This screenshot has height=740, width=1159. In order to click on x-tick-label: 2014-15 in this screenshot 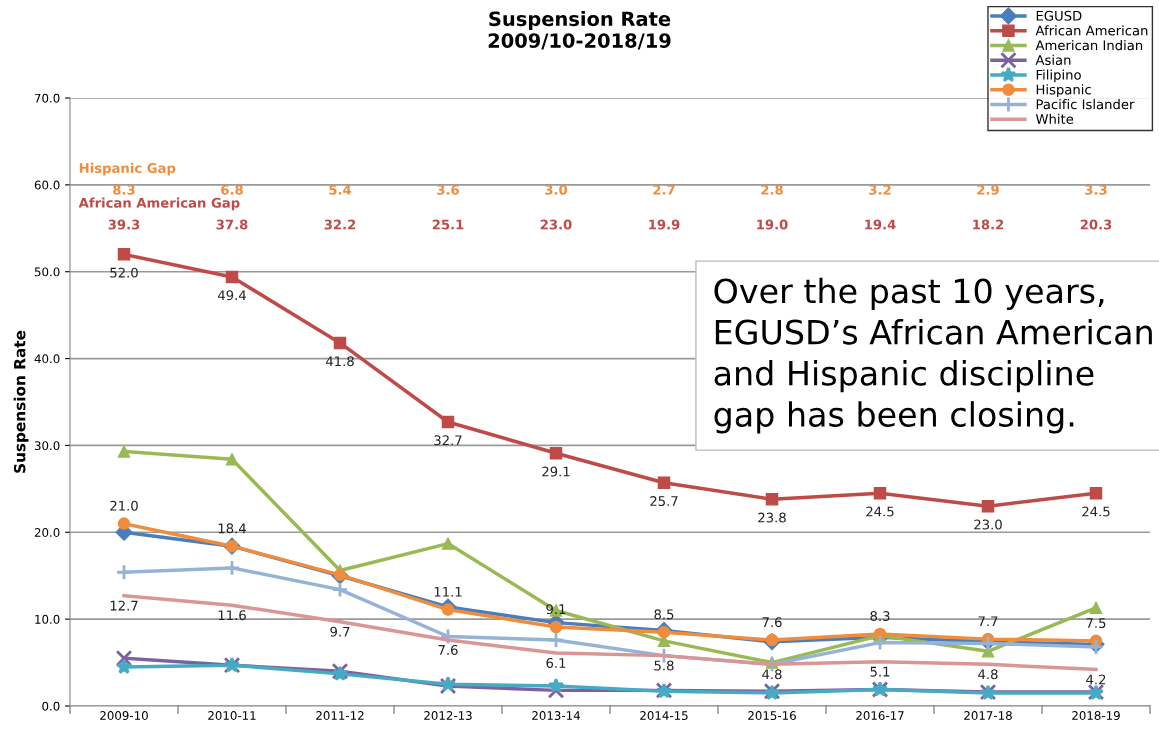, I will do `click(664, 715)`.